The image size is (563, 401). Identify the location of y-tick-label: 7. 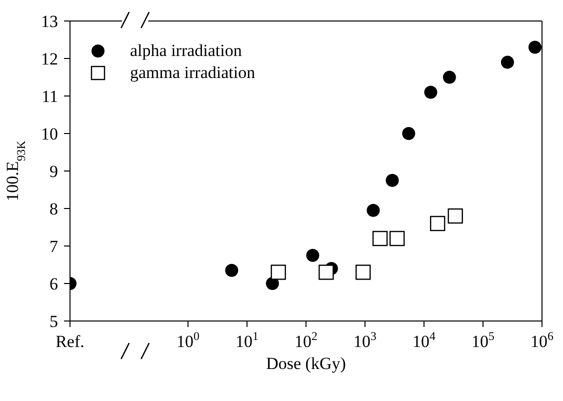
(54, 246).